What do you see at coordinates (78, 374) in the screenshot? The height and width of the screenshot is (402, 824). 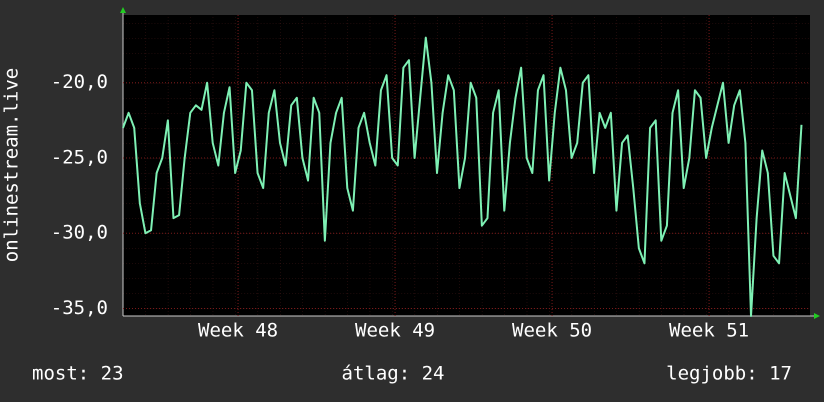 I see `footer-left: most: 23` at bounding box center [78, 374].